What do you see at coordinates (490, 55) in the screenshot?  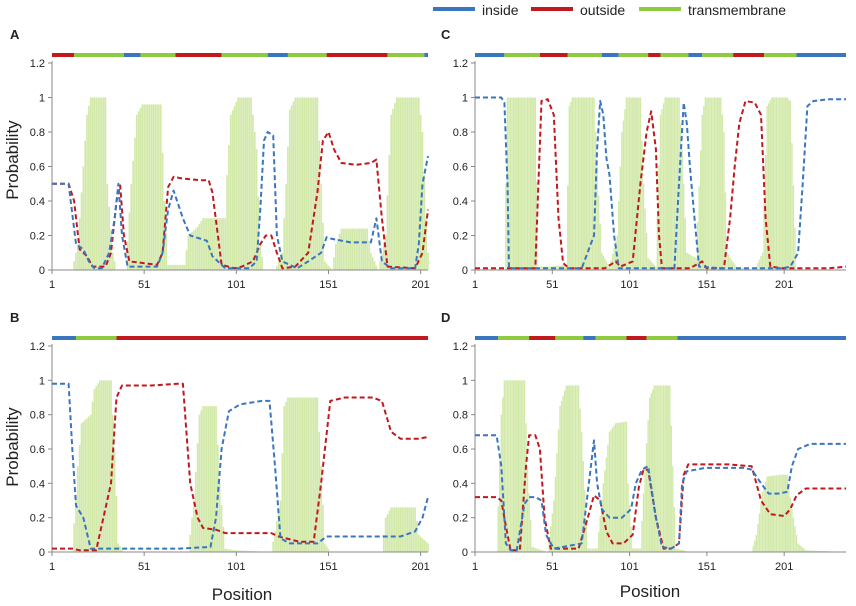 I see `topology-segment-inside` at bounding box center [490, 55].